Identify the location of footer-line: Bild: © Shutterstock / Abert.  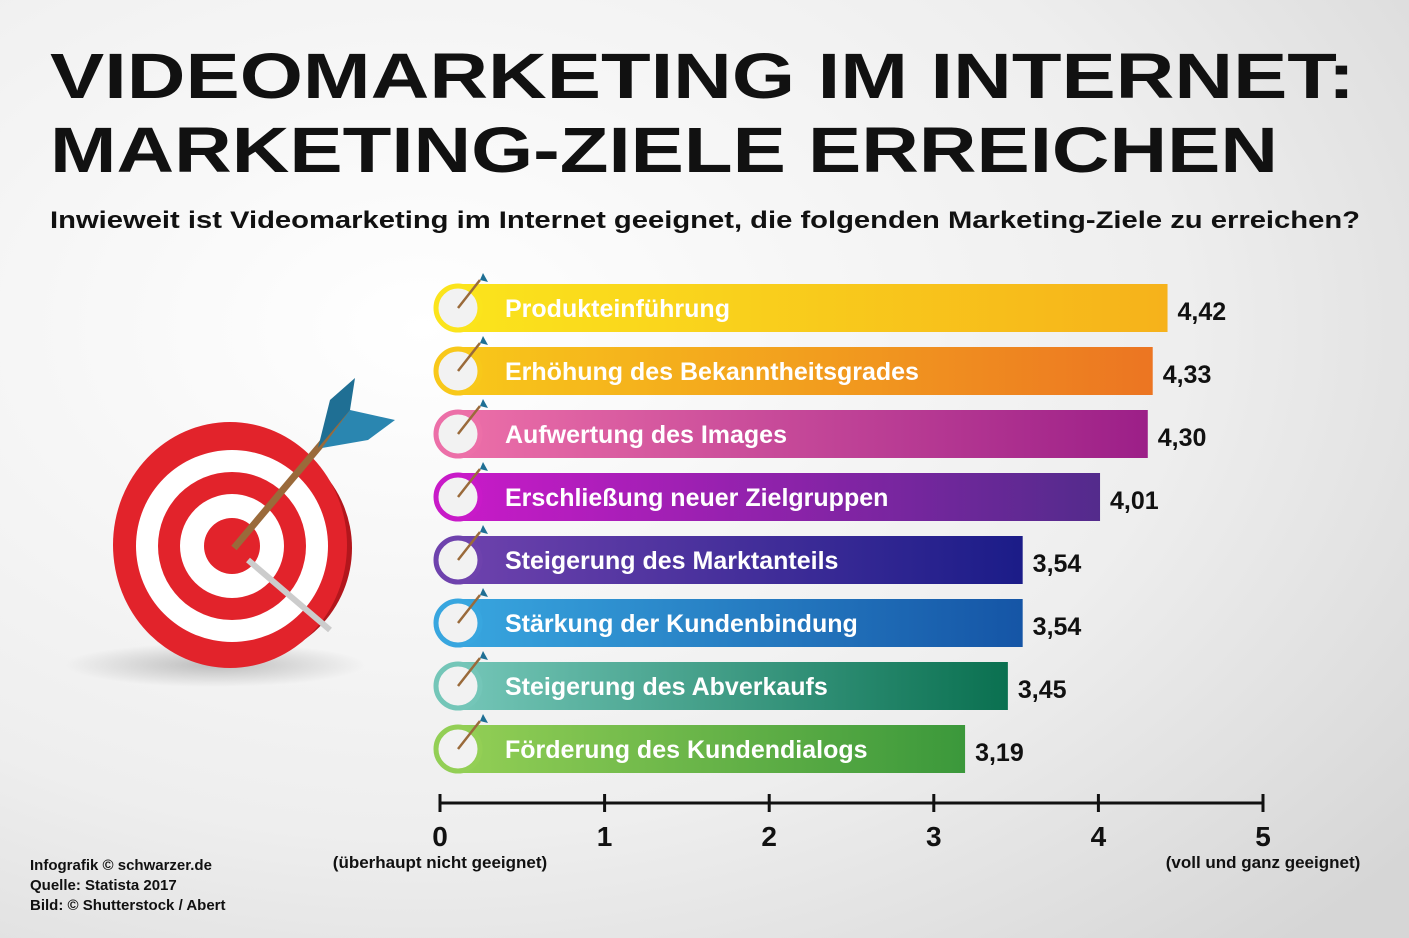
(128, 905).